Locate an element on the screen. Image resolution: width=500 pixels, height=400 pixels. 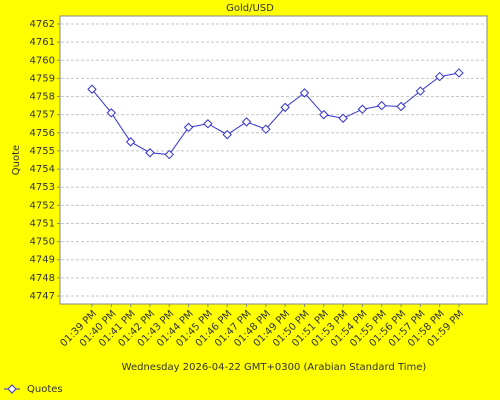
y-tick-label: 4760 is located at coordinates (42, 60).